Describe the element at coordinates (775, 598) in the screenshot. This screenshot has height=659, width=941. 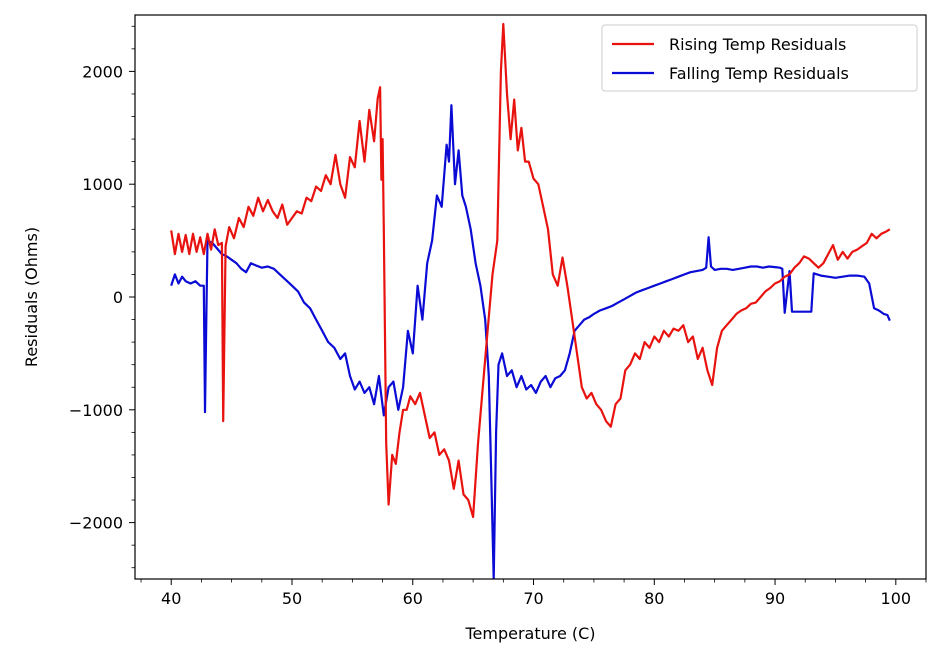
I see `x-tick-label: 90` at that location.